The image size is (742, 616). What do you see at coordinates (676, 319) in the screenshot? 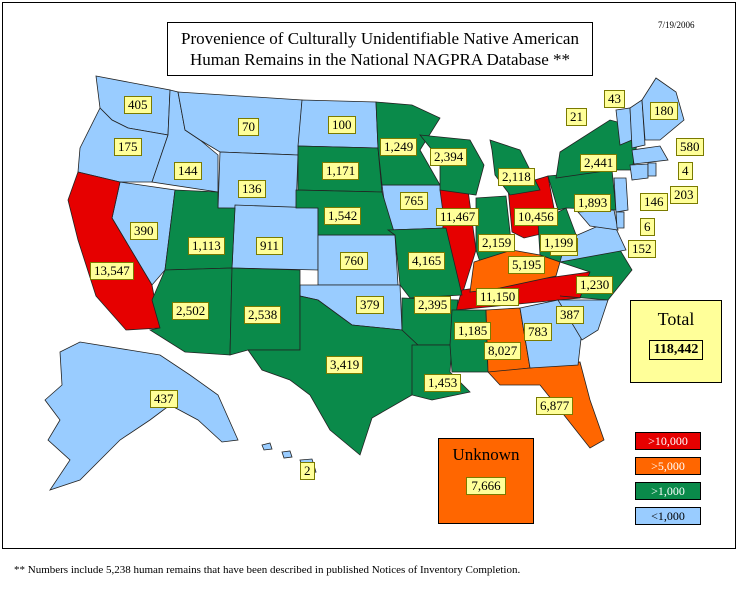
I see `total-label: Total` at bounding box center [676, 319].